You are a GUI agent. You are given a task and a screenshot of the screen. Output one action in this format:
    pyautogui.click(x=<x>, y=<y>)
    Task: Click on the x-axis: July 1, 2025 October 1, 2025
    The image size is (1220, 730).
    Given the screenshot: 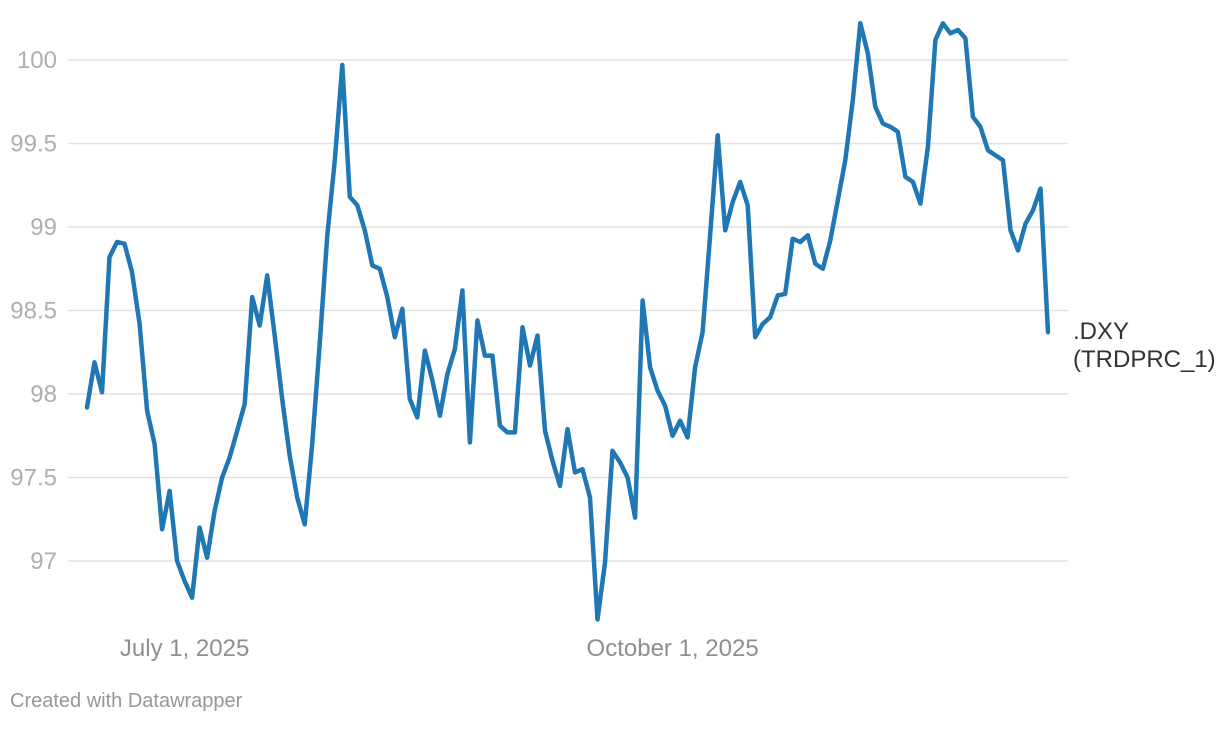 What is the action you would take?
    pyautogui.click(x=439, y=648)
    